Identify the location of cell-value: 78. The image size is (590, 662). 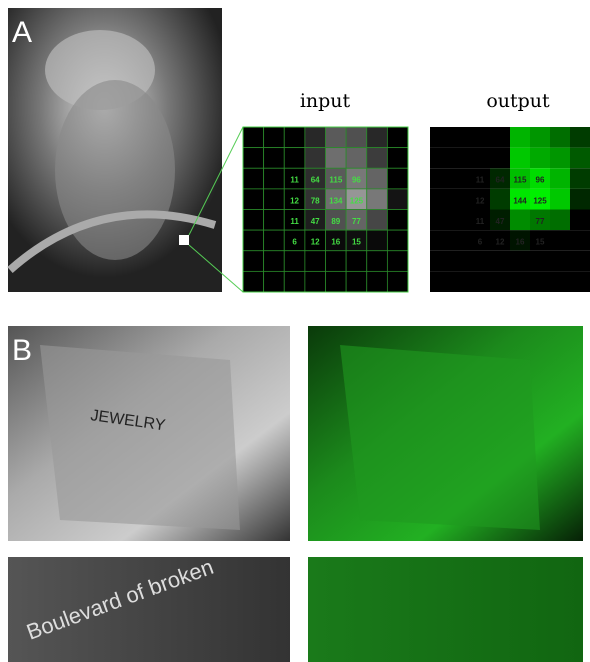
(315, 200).